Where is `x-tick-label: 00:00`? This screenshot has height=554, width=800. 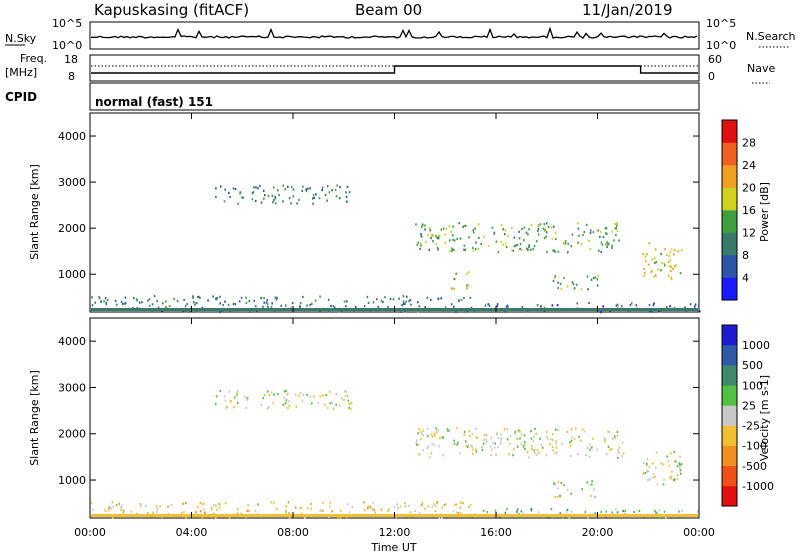 x-tick-label: 00:00 is located at coordinates (699, 532).